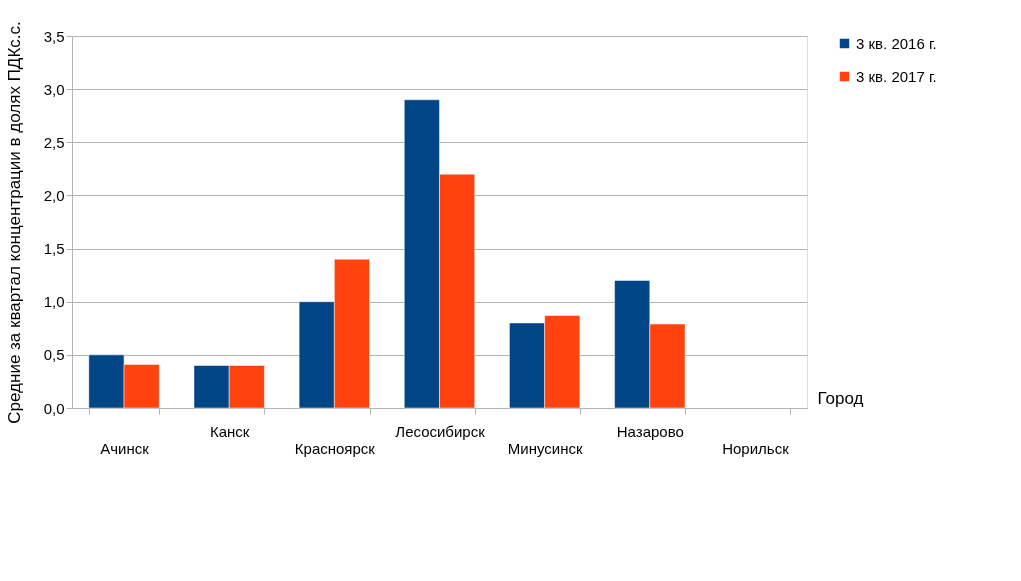 Image resolution: width=1021 pixels, height=581 pixels. I want to click on y-tick-label: 1,5, so click(54, 249).